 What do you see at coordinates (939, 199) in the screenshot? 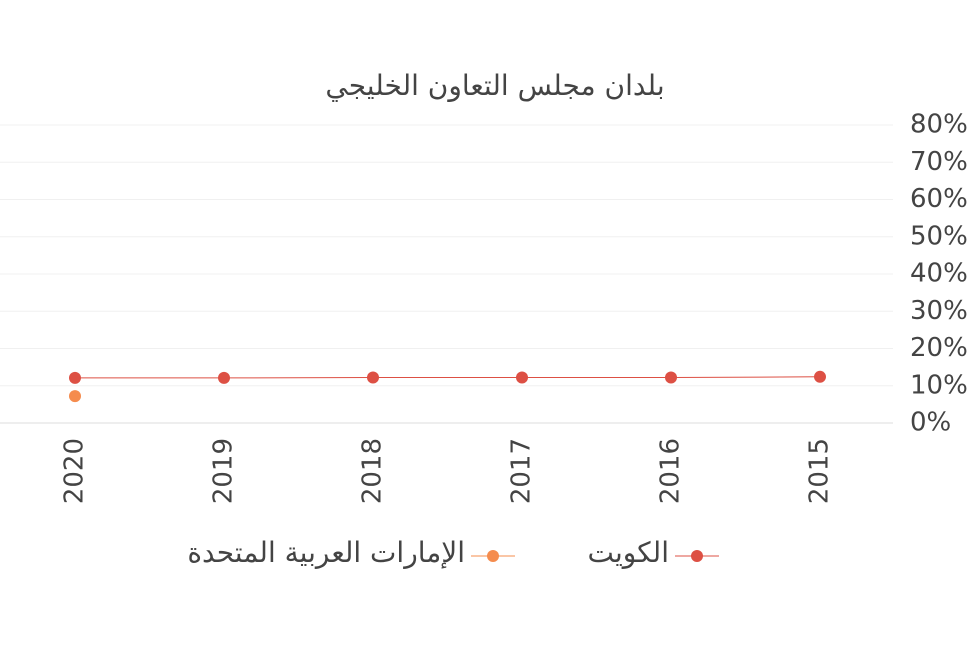
I see `y-tick-label: 60%` at bounding box center [939, 199].